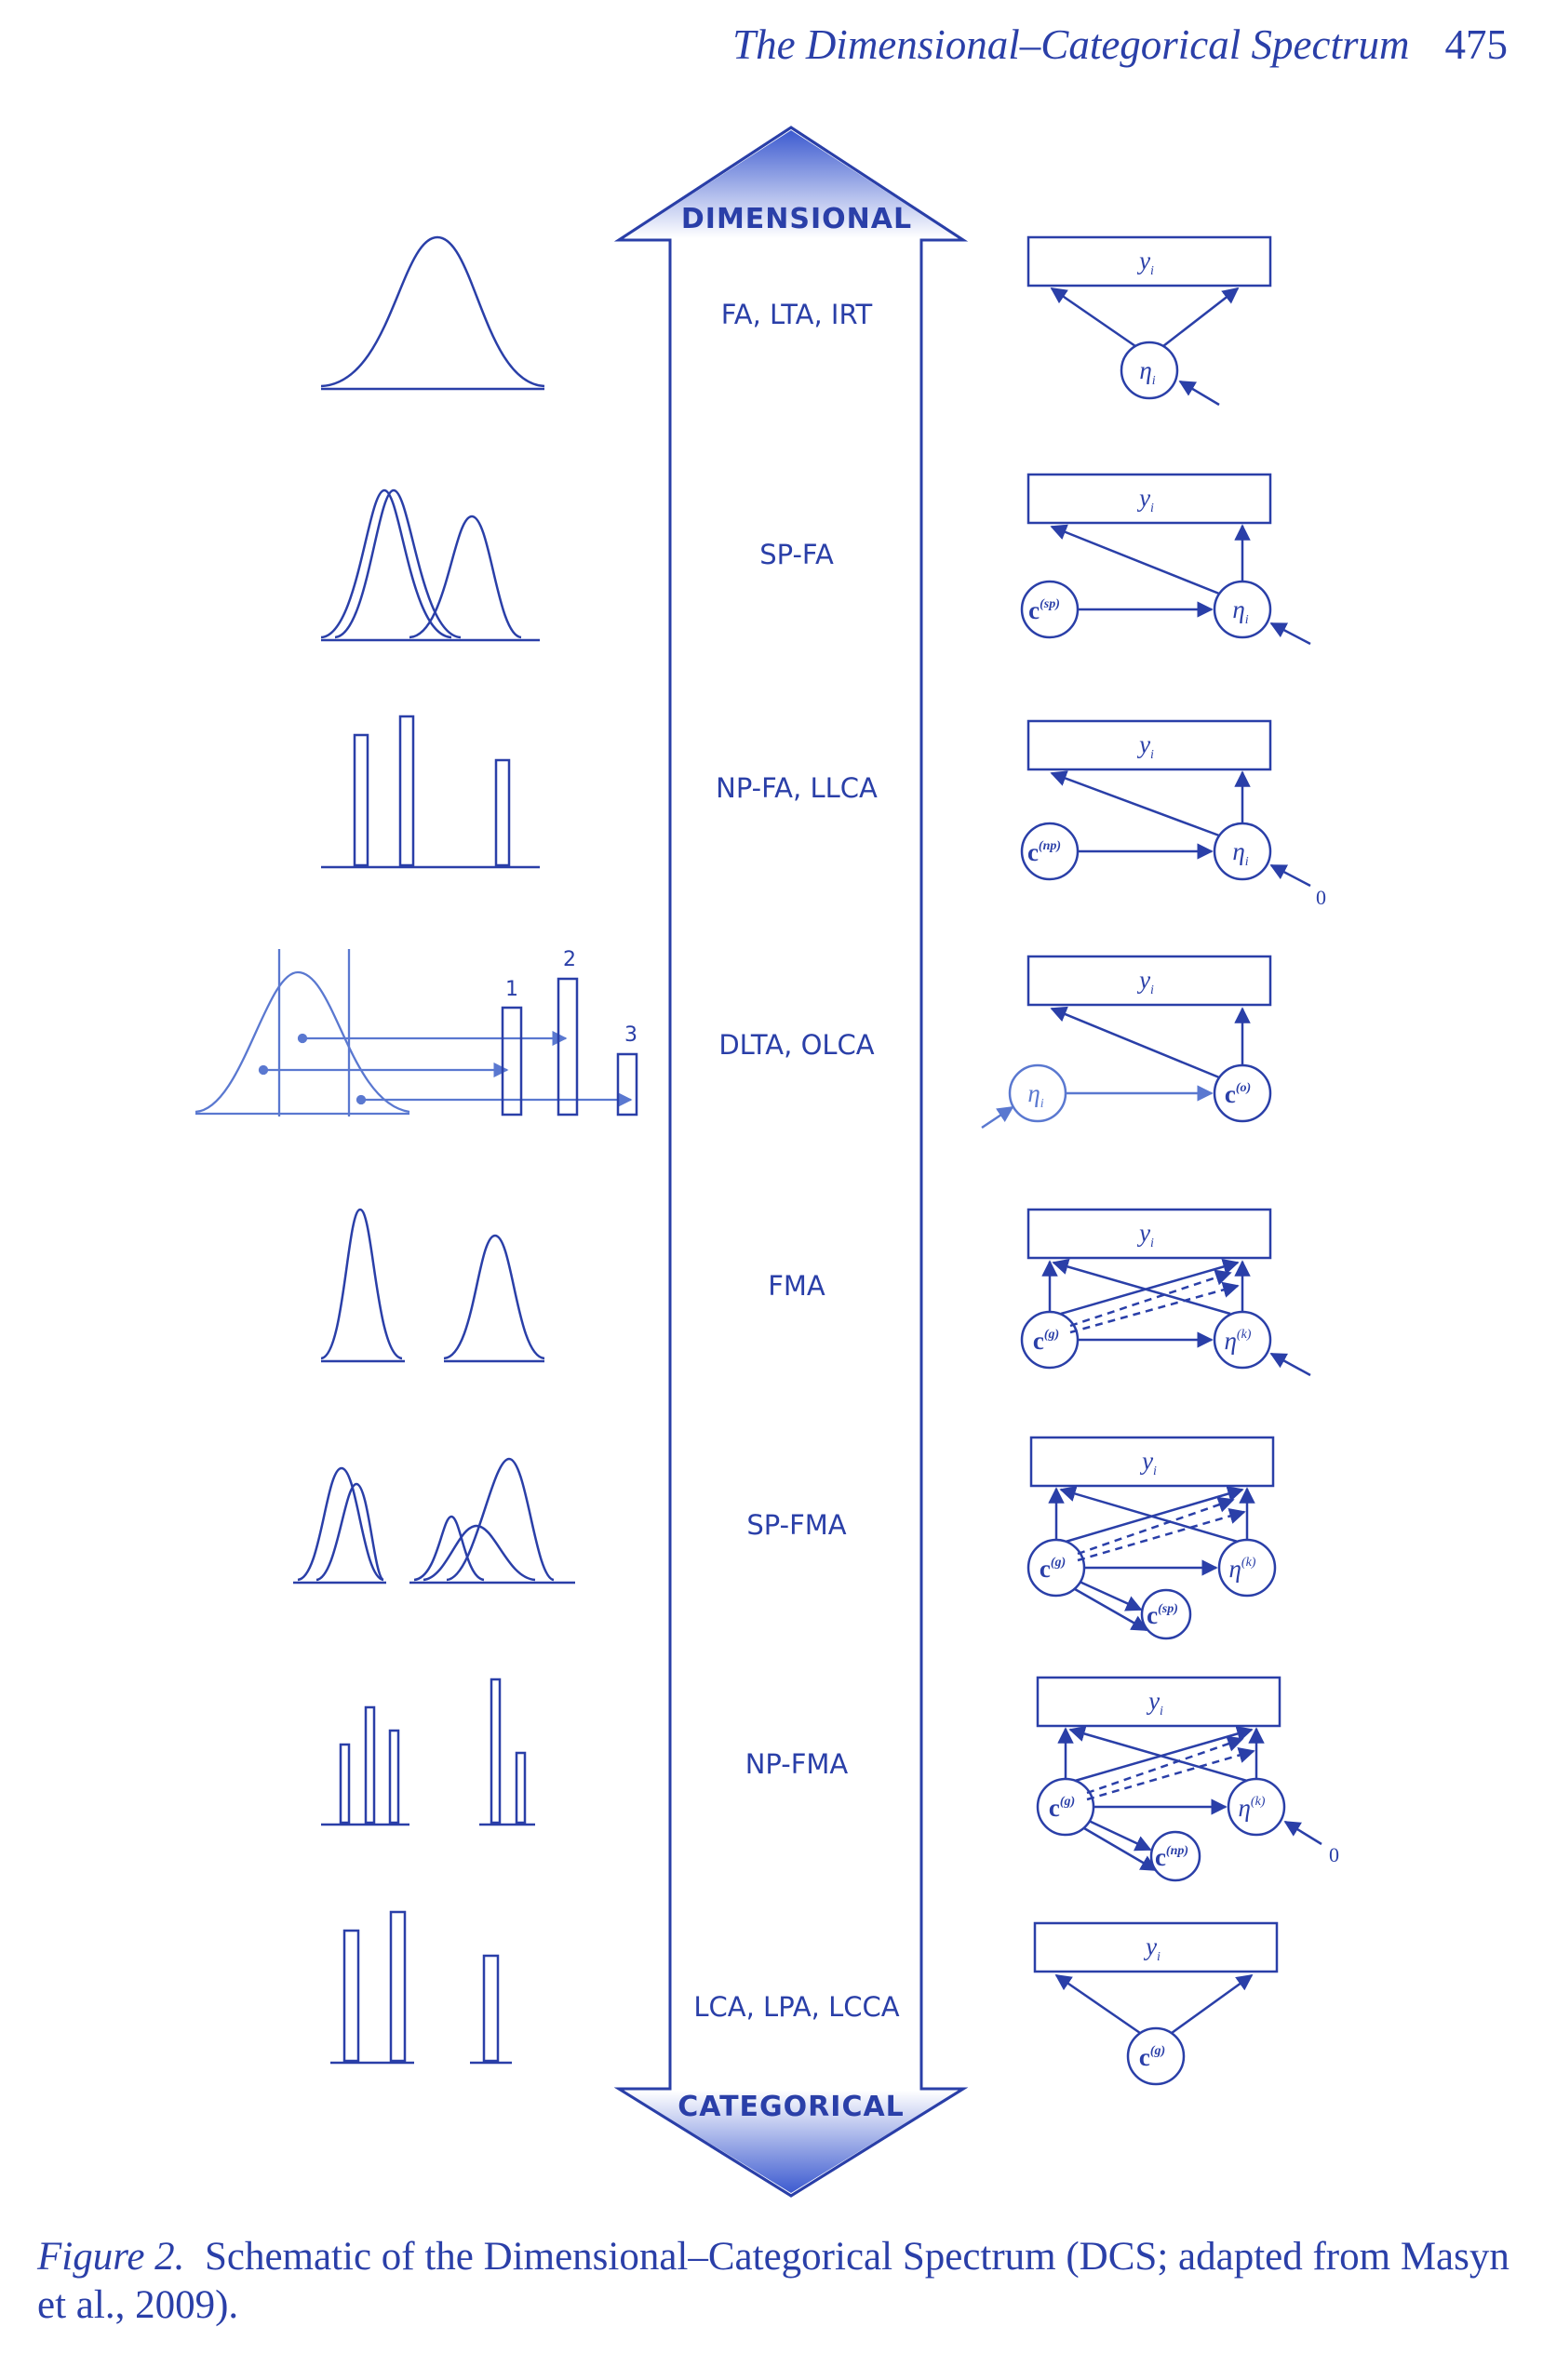 The width and height of the screenshot is (1543, 2380). I want to click on row-label-fa: FA, LTA, IRT, so click(797, 314).